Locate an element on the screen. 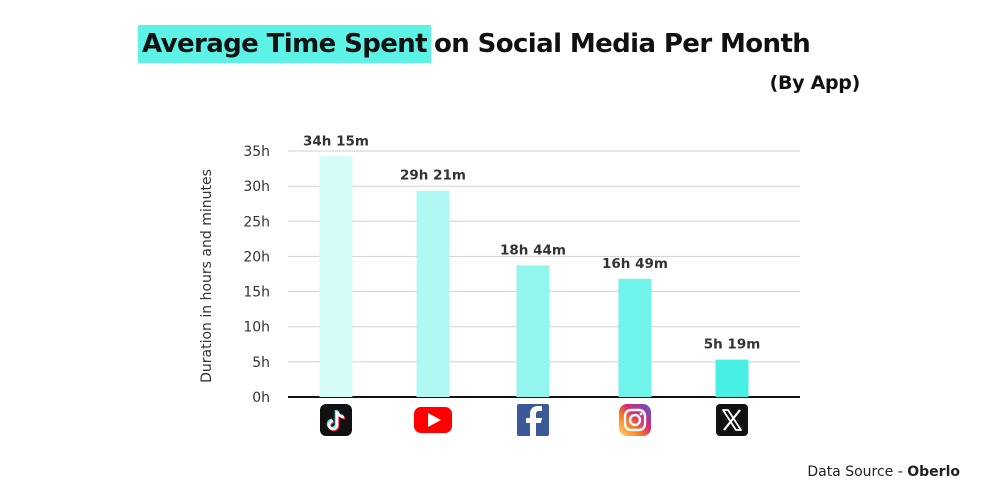 The image size is (1000, 500). facebook-icon-f is located at coordinates (534, 421).